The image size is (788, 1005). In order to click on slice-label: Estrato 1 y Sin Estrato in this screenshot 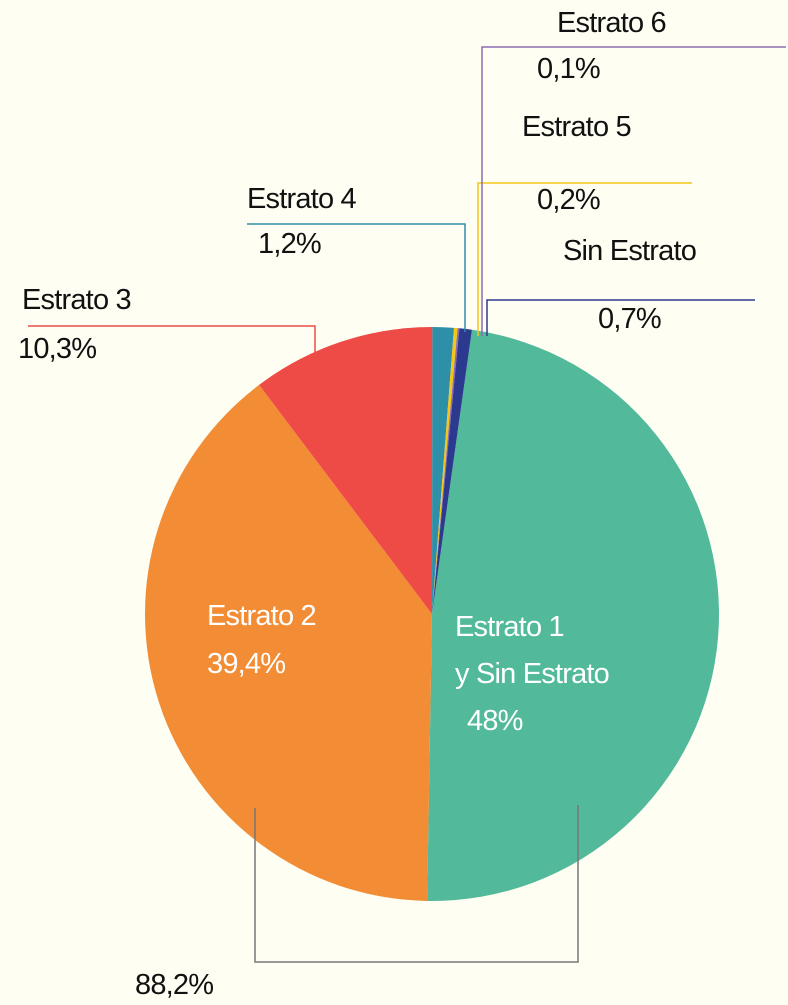, I will do `click(532, 650)`.